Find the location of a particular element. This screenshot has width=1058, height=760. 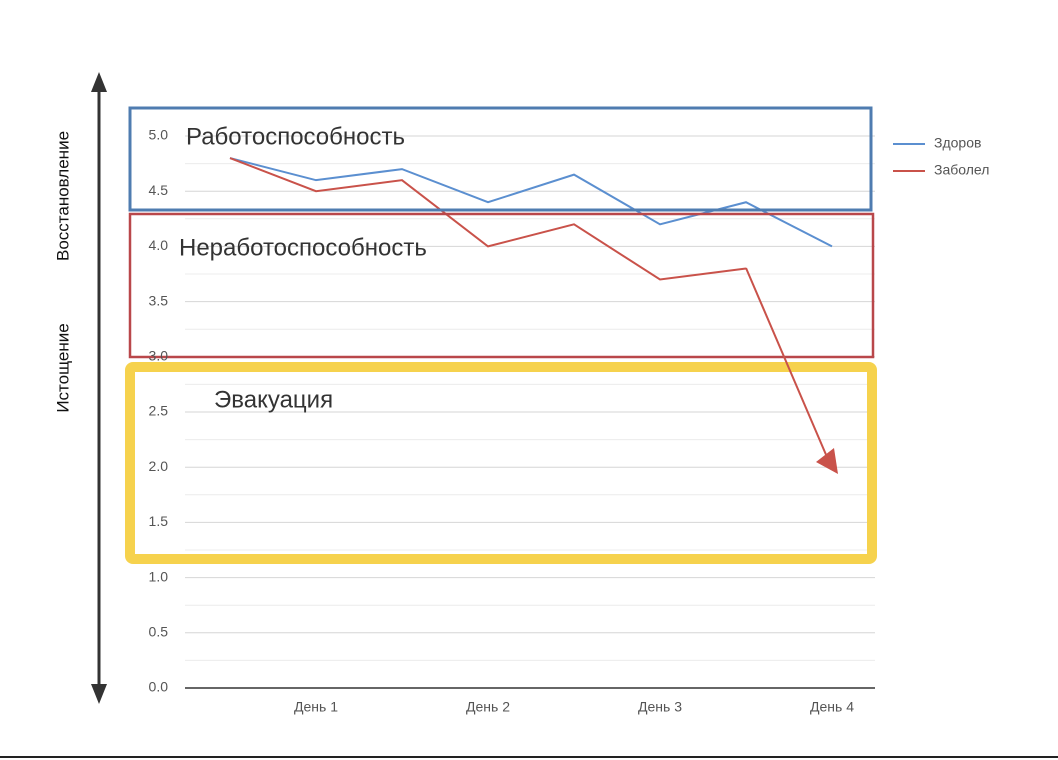

side-label: Истощение is located at coordinates (62, 367).